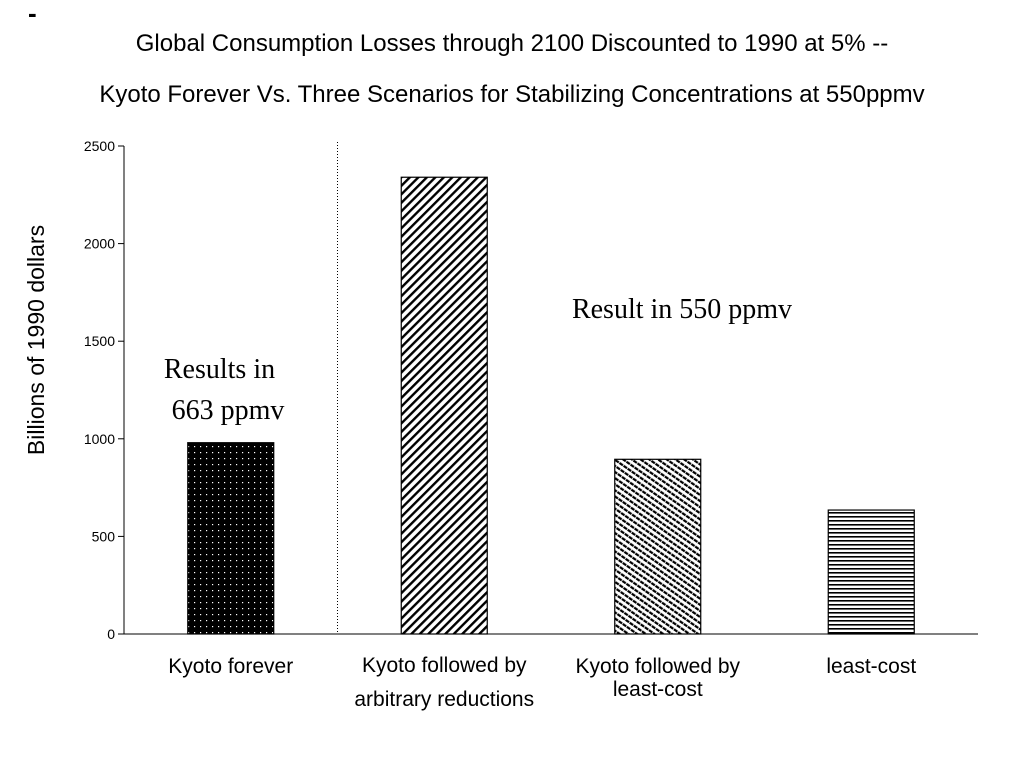  What do you see at coordinates (219, 369) in the screenshot?
I see `annotation-663-line-1: Results in` at bounding box center [219, 369].